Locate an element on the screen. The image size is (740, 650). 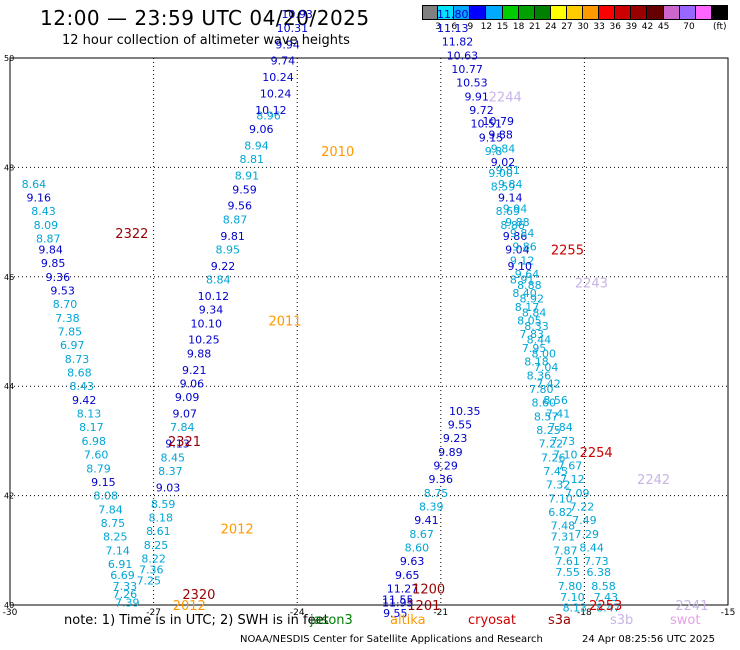
wave-height-label: 9.36 is located at coordinates (58, 277).